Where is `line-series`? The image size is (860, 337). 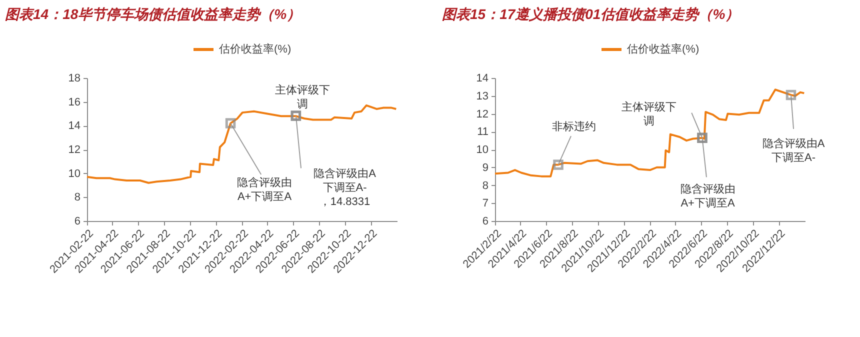
line-series is located at coordinates (650, 133).